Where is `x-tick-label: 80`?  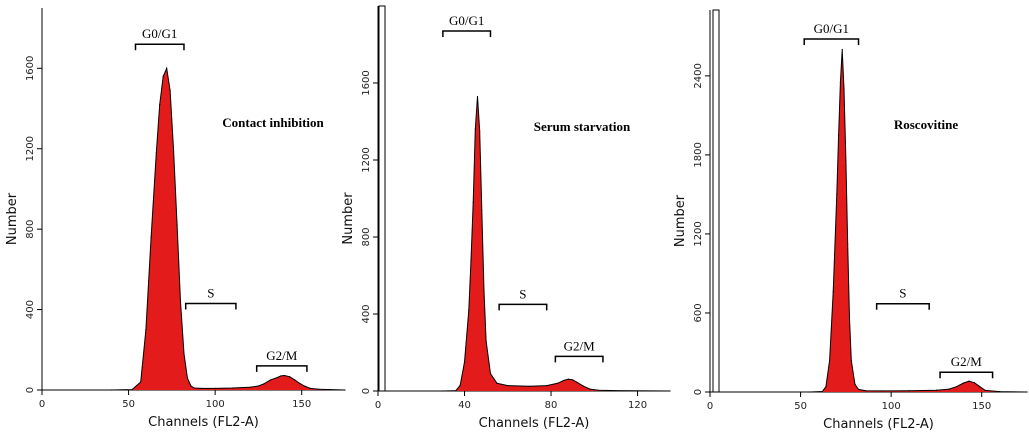 x-tick-label: 80 is located at coordinates (551, 405).